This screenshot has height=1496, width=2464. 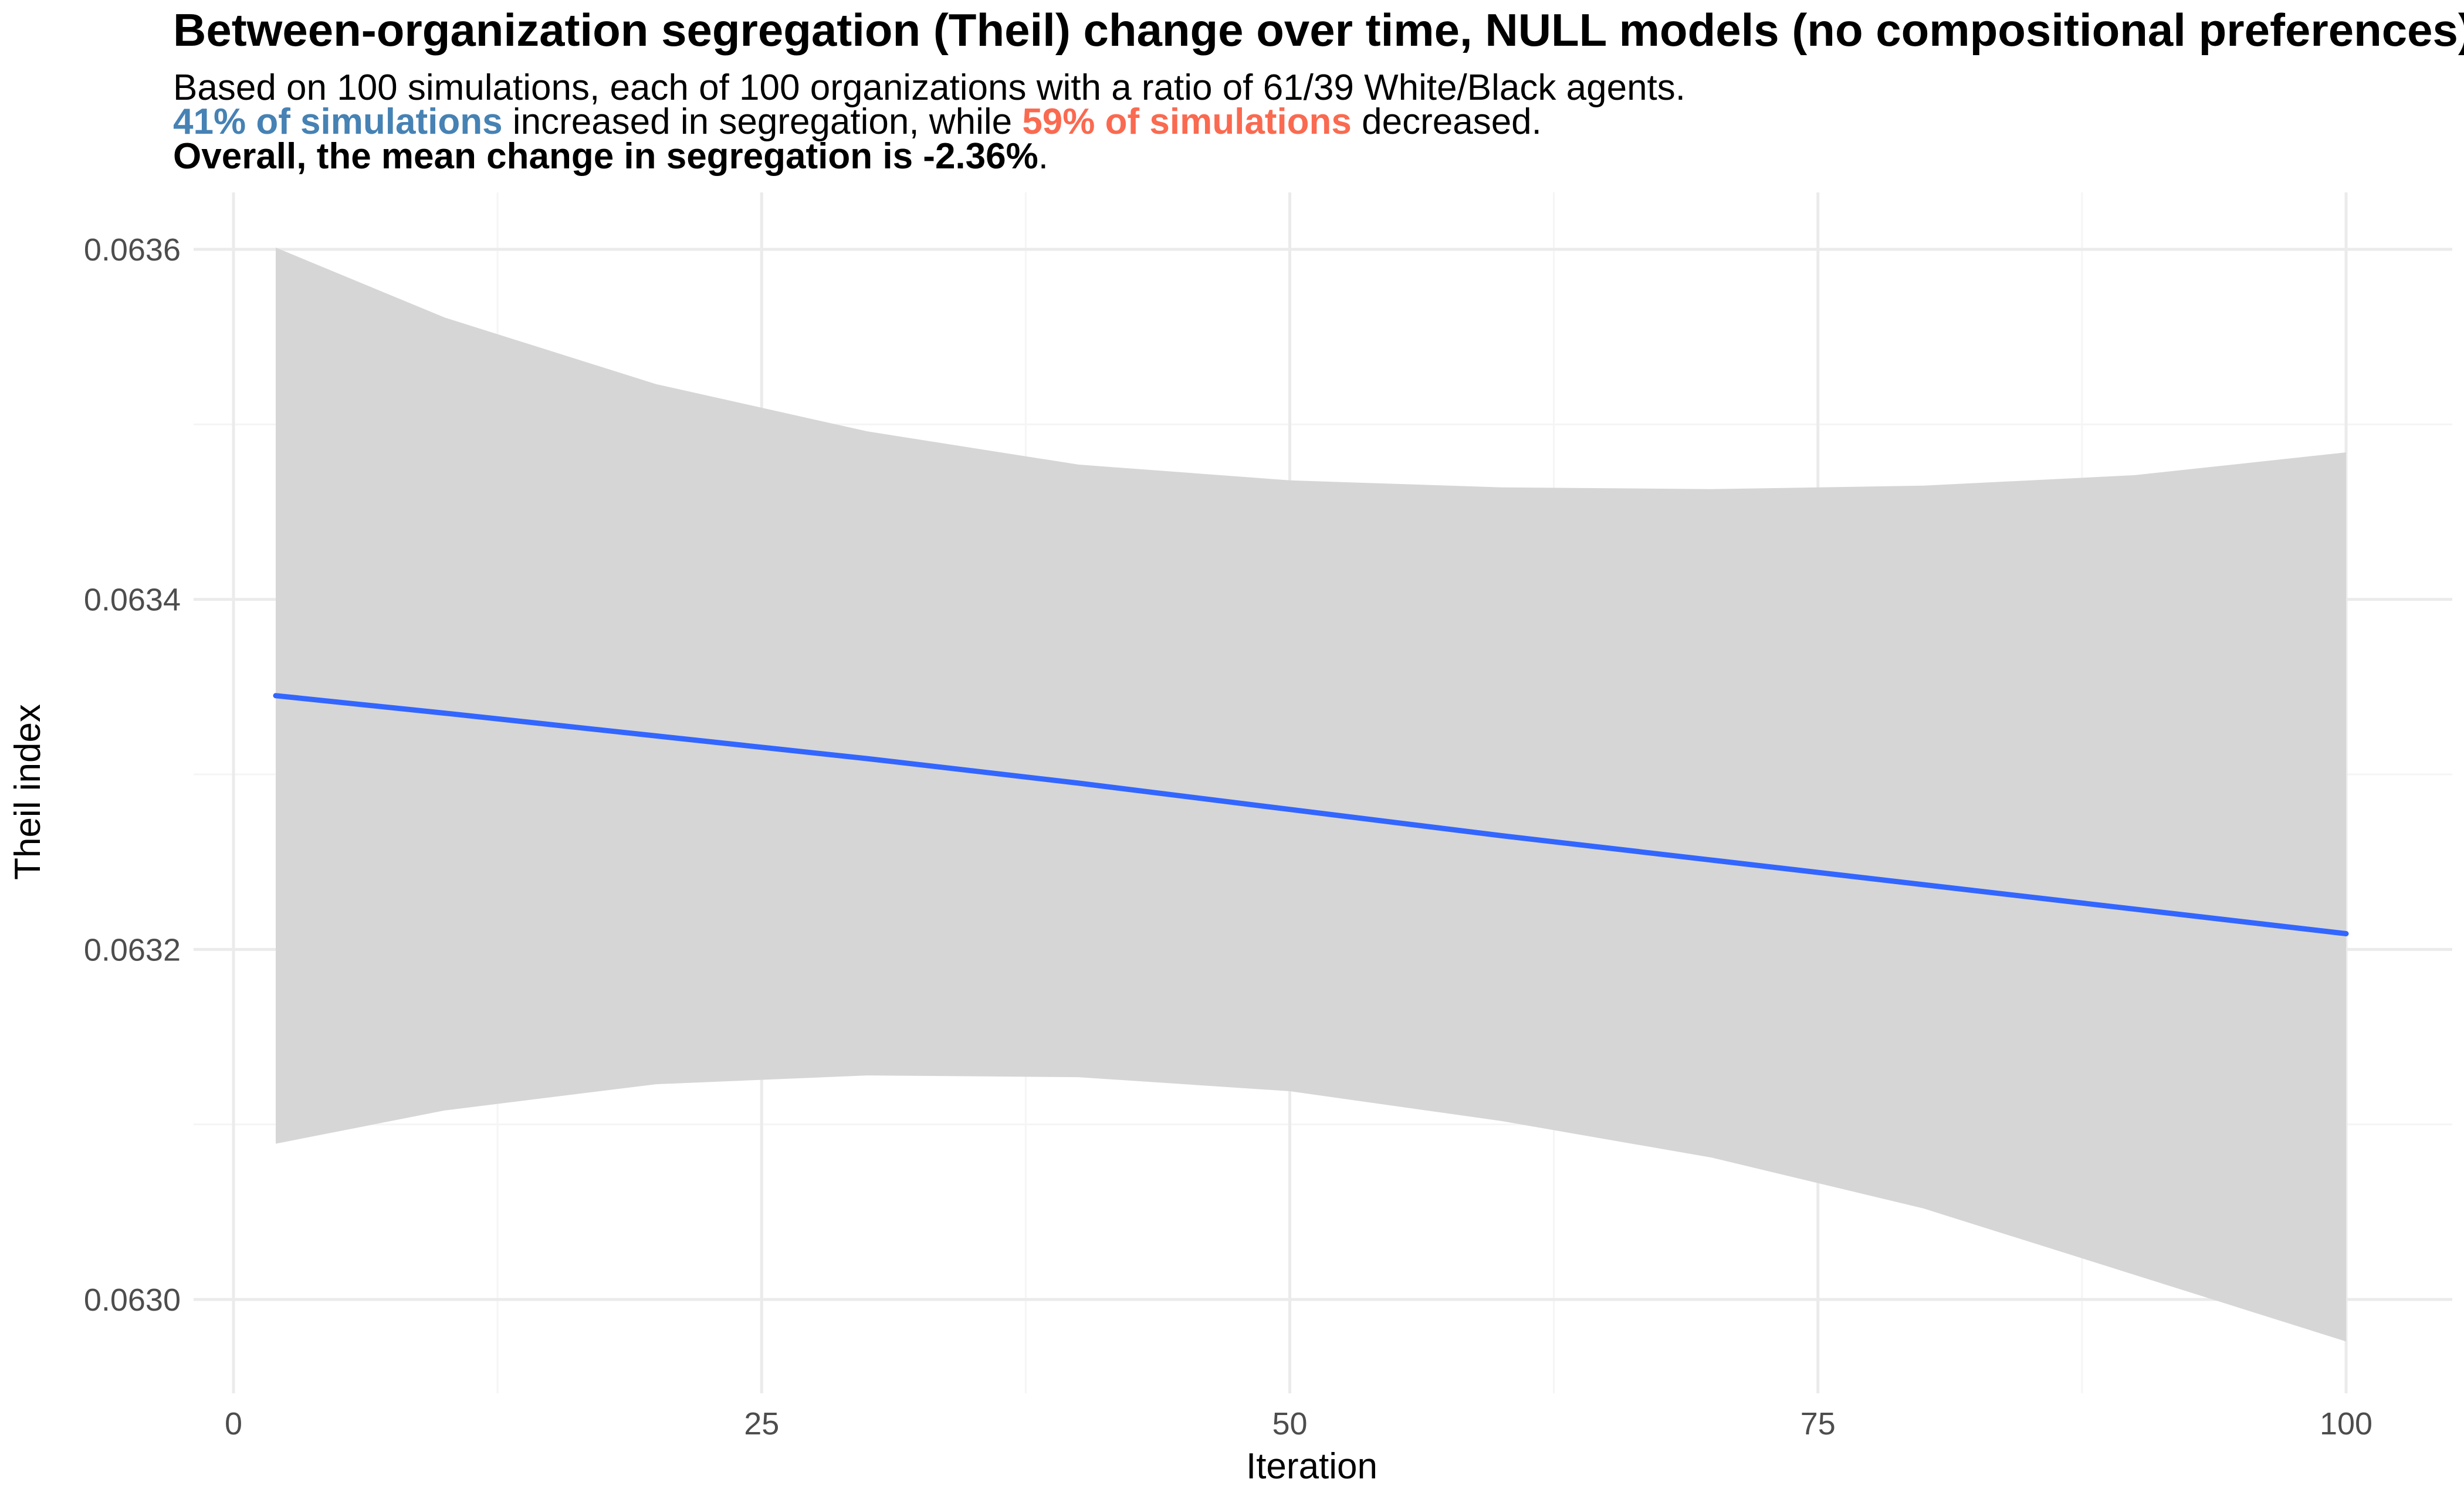 I want to click on x-tick-label: 75, so click(x=1818, y=1423).